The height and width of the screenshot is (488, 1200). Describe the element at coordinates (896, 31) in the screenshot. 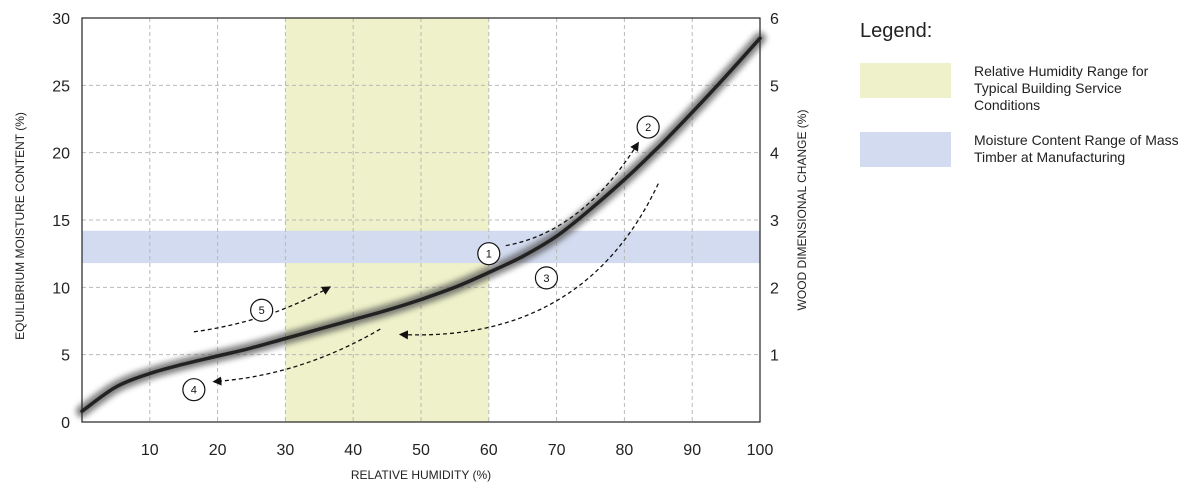

I see `legend-title: Legend:` at that location.